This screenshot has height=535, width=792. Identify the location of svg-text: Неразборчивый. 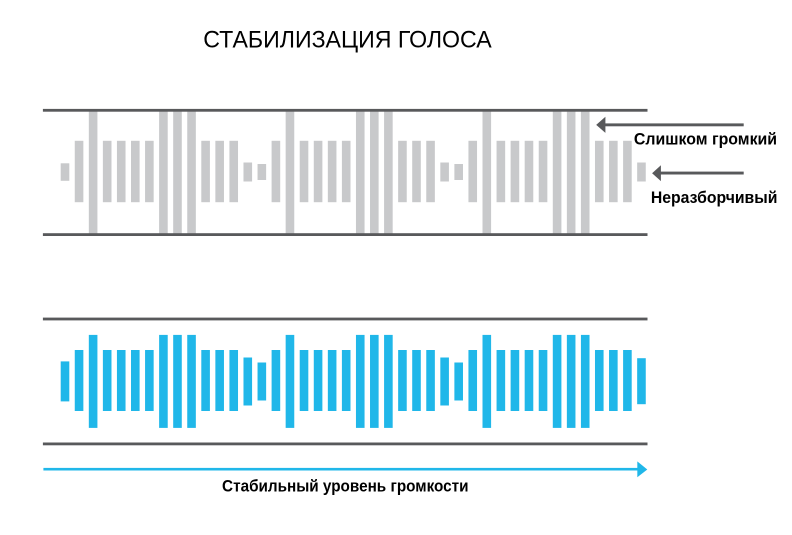
(714, 197).